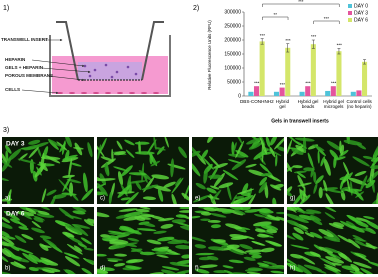 The width and height of the screenshot is (378, 277). What do you see at coordinates (29, 75) in the screenshot?
I see `diagram-label: POROUS MEMBRANE` at bounding box center [29, 75].